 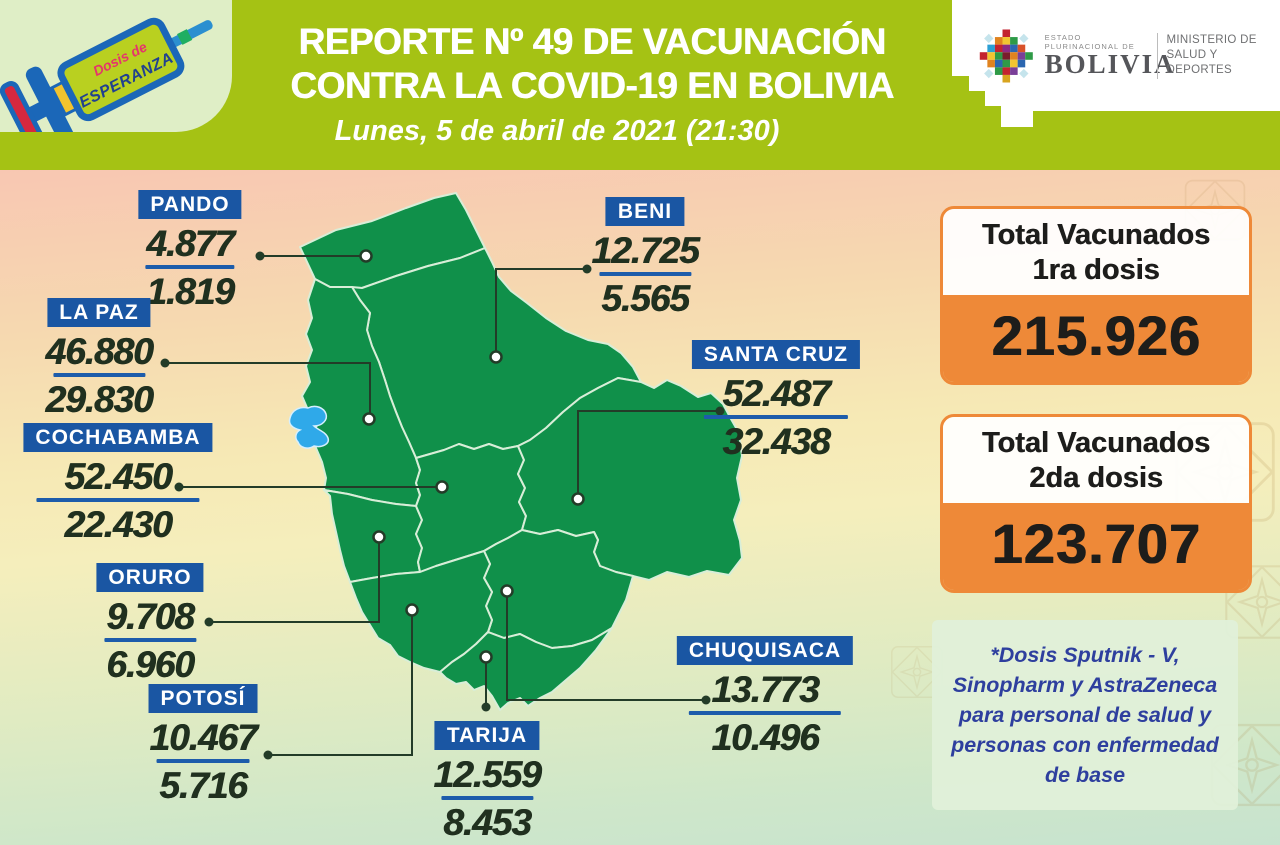 I want to click on total-first-dose-card: Total Vacunados 1ra dosis 215.926, so click(x=1096, y=295).